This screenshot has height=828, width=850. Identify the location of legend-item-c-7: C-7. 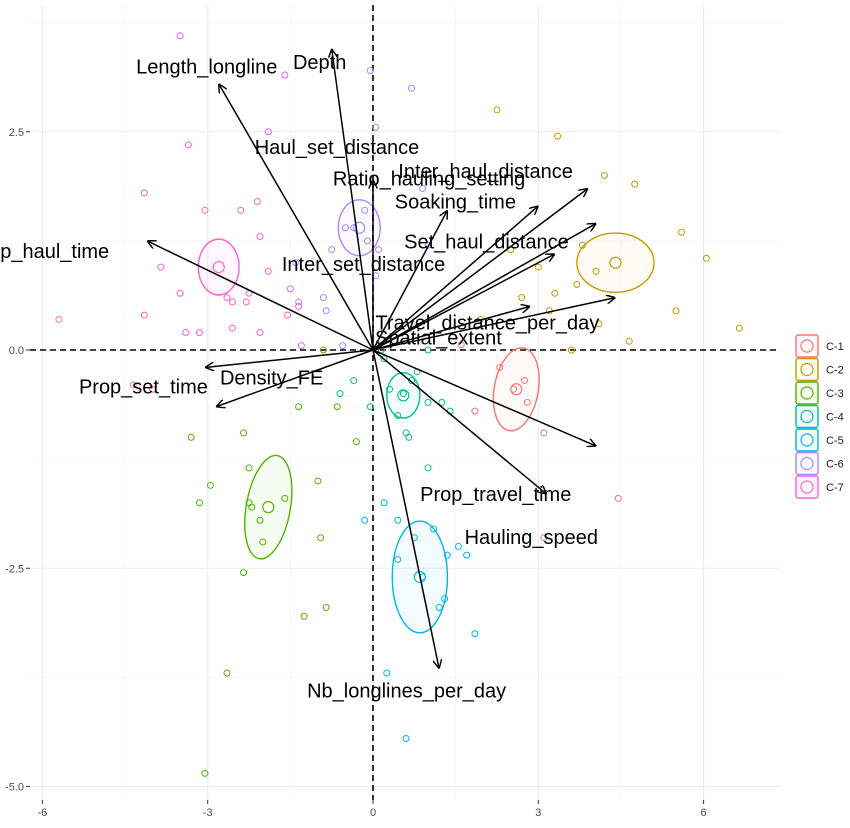
(819, 487).